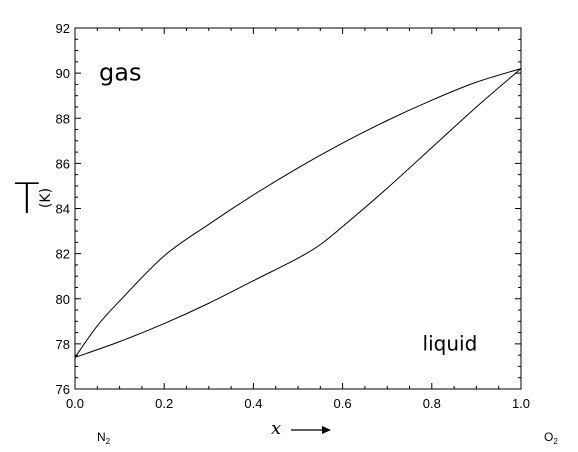 This screenshot has width=578, height=452. Describe the element at coordinates (343, 403) in the screenshot. I see `x-tick-label: 0.6` at that location.